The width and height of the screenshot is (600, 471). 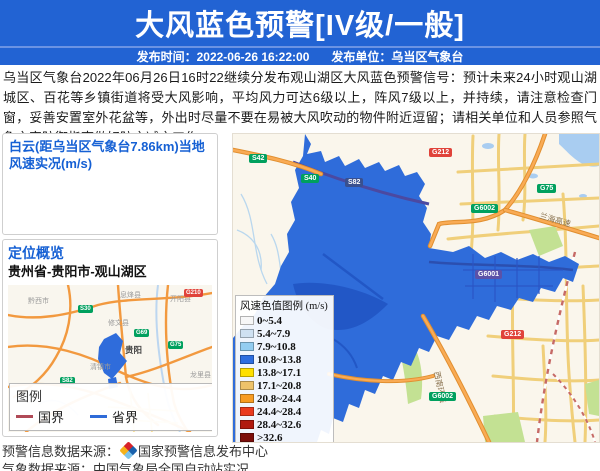 What do you see at coordinates (100, 366) in the screenshot?
I see `minimap-label-qingzhen: 清镇市` at bounding box center [100, 366].